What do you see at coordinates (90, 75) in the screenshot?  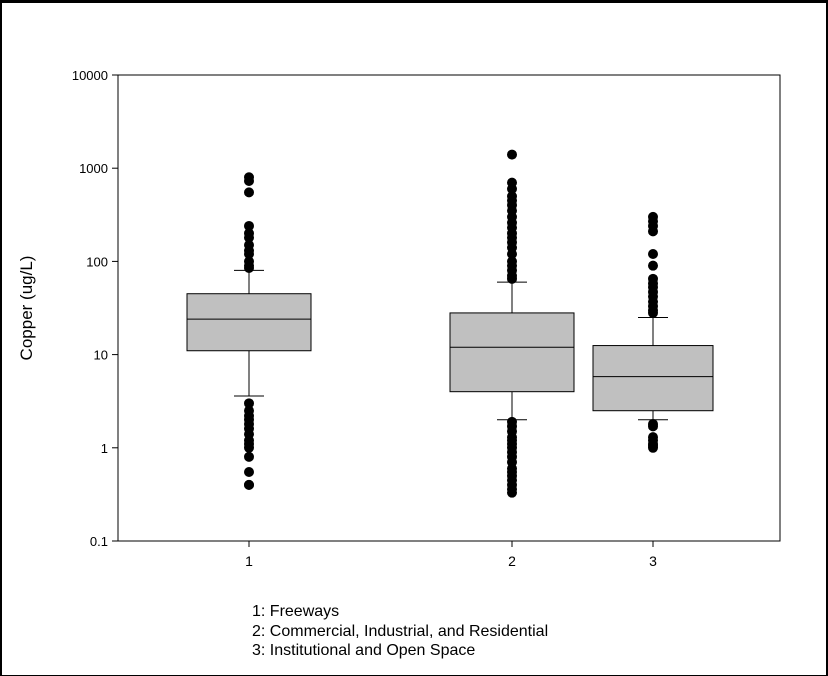 I see `y-tick-label: 10000` at bounding box center [90, 75].